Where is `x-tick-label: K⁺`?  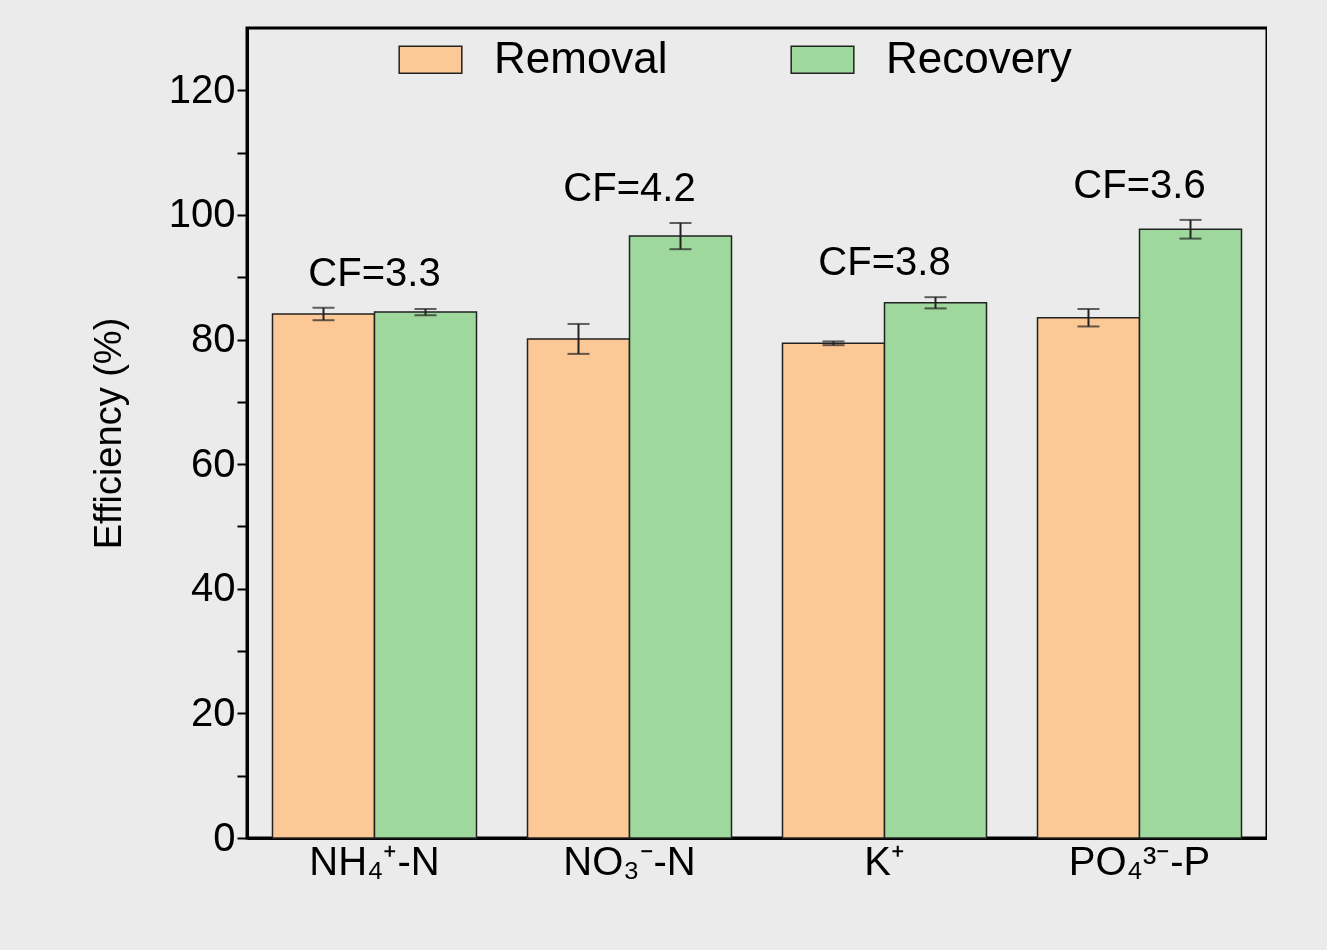 x-tick-label: K⁺ is located at coordinates (884, 860).